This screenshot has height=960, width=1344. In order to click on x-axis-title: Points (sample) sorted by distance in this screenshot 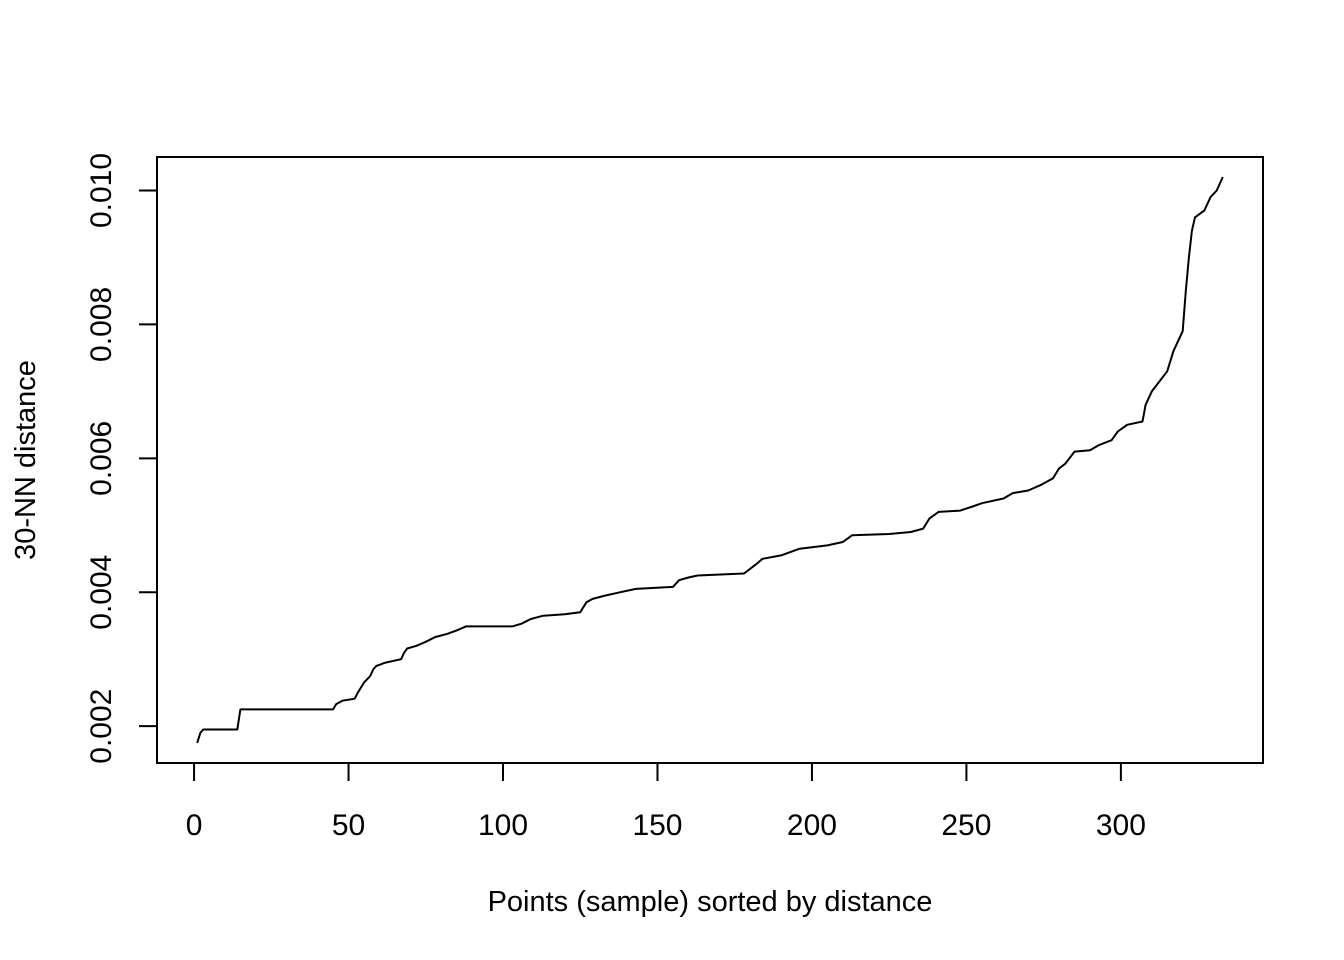, I will do `click(710, 902)`.